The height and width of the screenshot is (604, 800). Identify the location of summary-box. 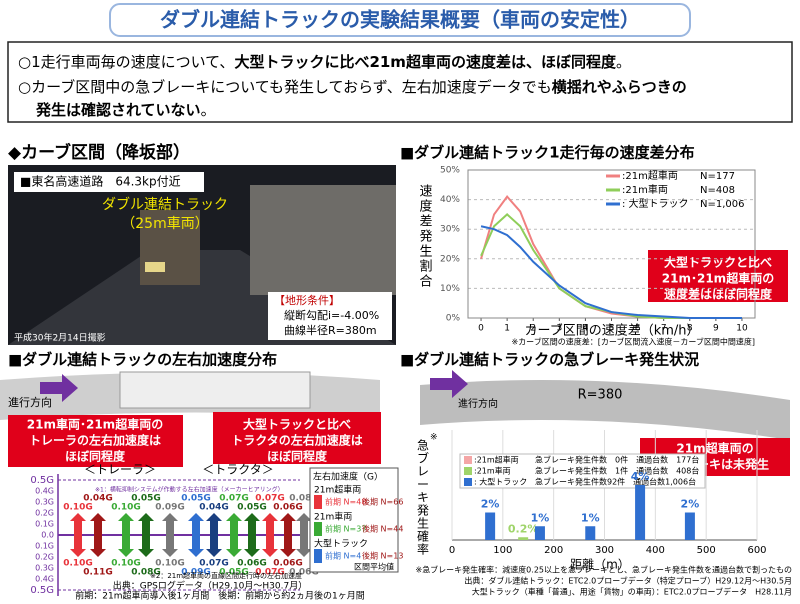
(400, 82).